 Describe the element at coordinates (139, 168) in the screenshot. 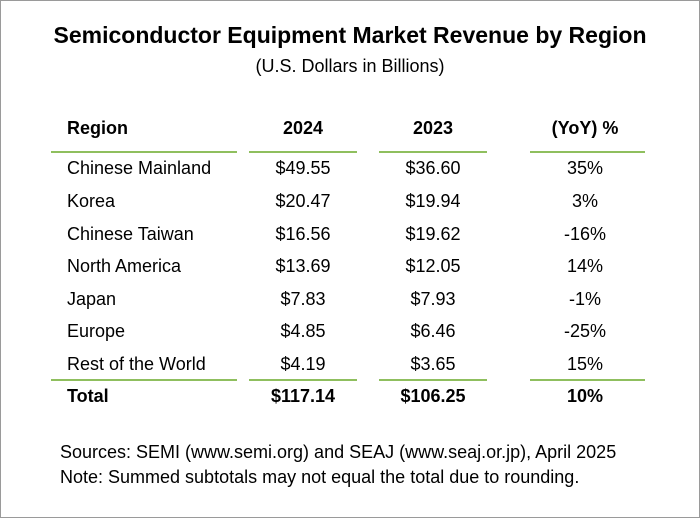

I see `table-row-region: Chinese Mainland` at that location.